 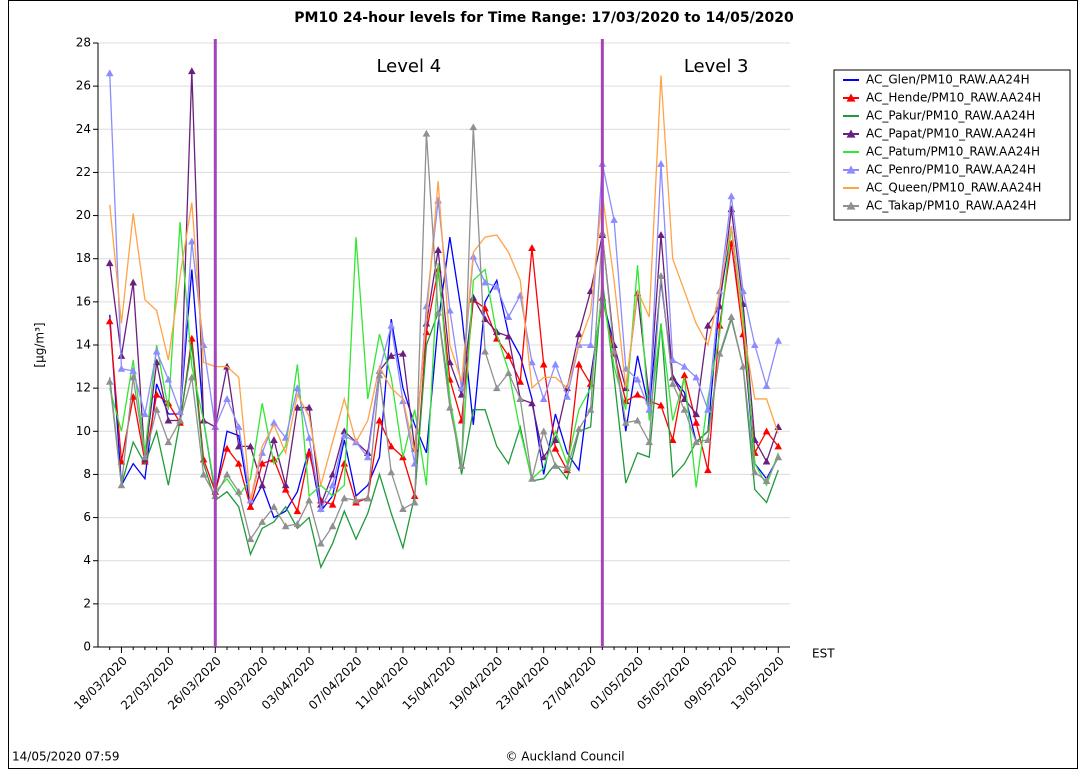 What do you see at coordinates (87, 560) in the screenshot?
I see `y-tick-label: 4` at bounding box center [87, 560].